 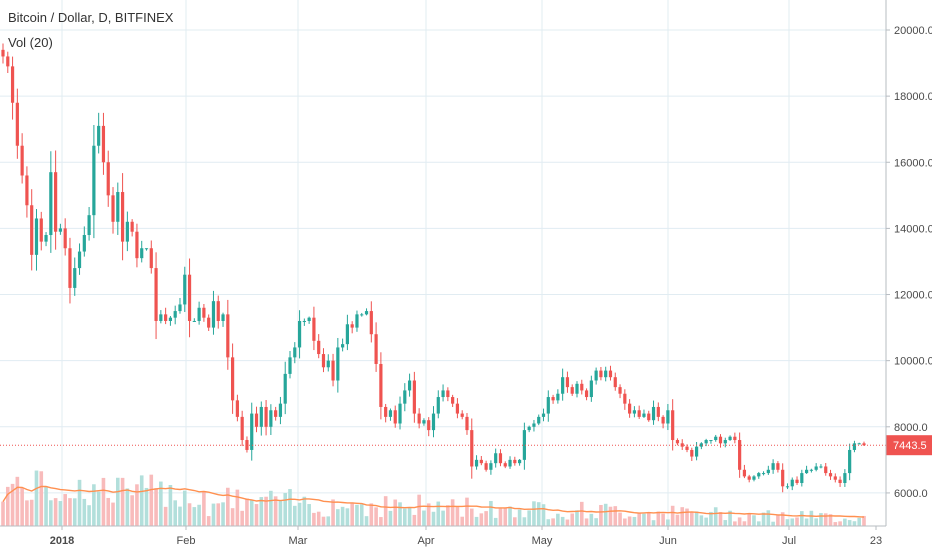 I want to click on x-tick-label: Mar, so click(x=298, y=541).